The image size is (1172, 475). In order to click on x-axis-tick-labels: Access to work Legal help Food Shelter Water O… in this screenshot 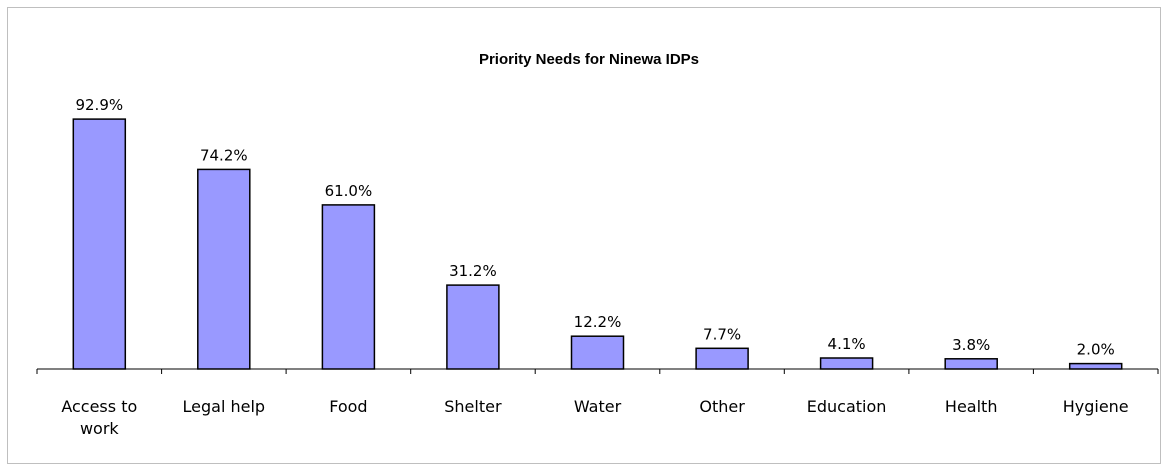, I will do `click(594, 417)`.